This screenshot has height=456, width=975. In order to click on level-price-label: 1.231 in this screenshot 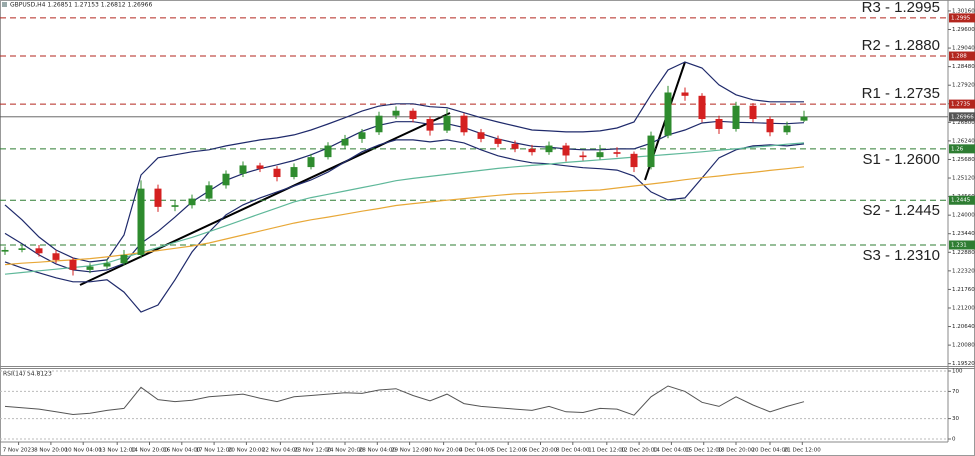, I will do `click(959, 245)`.